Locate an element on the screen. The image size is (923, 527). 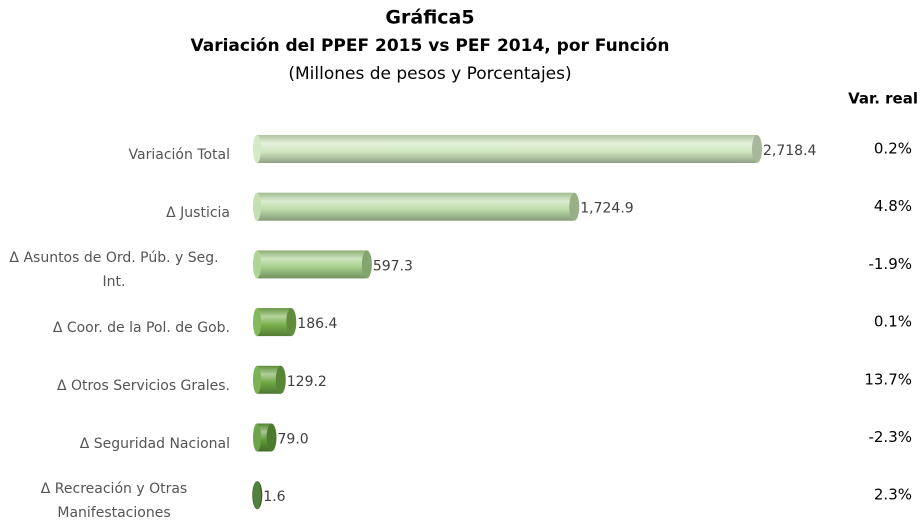
value-label: 597.3 is located at coordinates (393, 266).